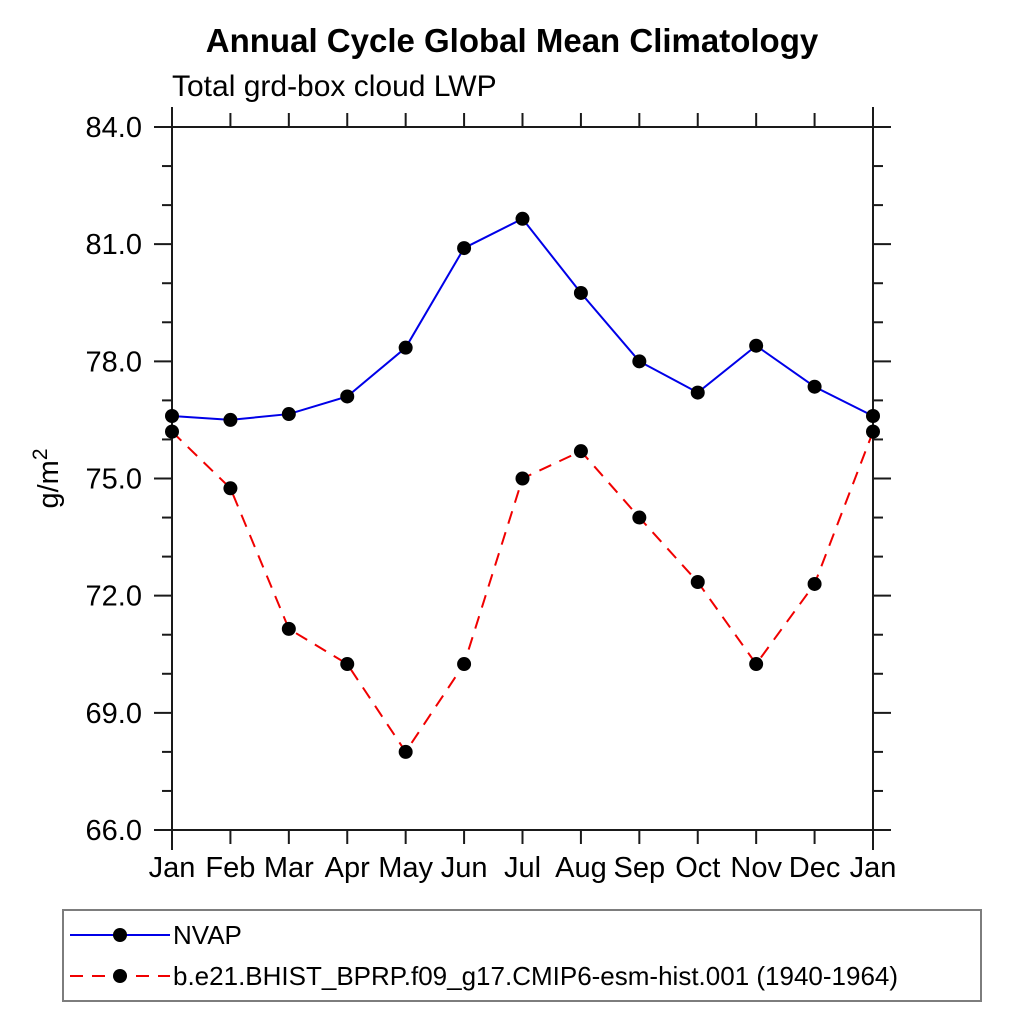  I want to click on y-tick-label: 75.0, so click(114, 480).